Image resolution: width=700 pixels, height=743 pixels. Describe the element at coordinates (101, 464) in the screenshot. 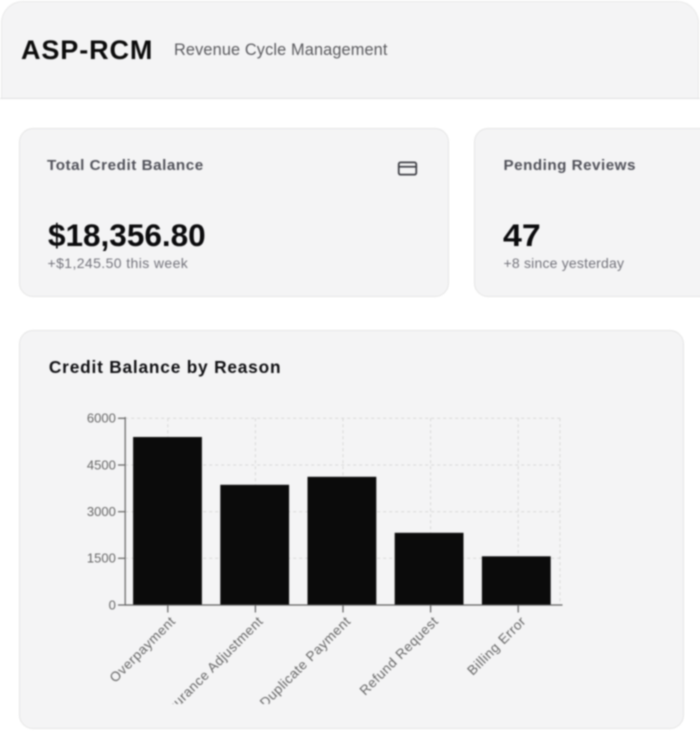

I see `svg-text: 4500` at that location.